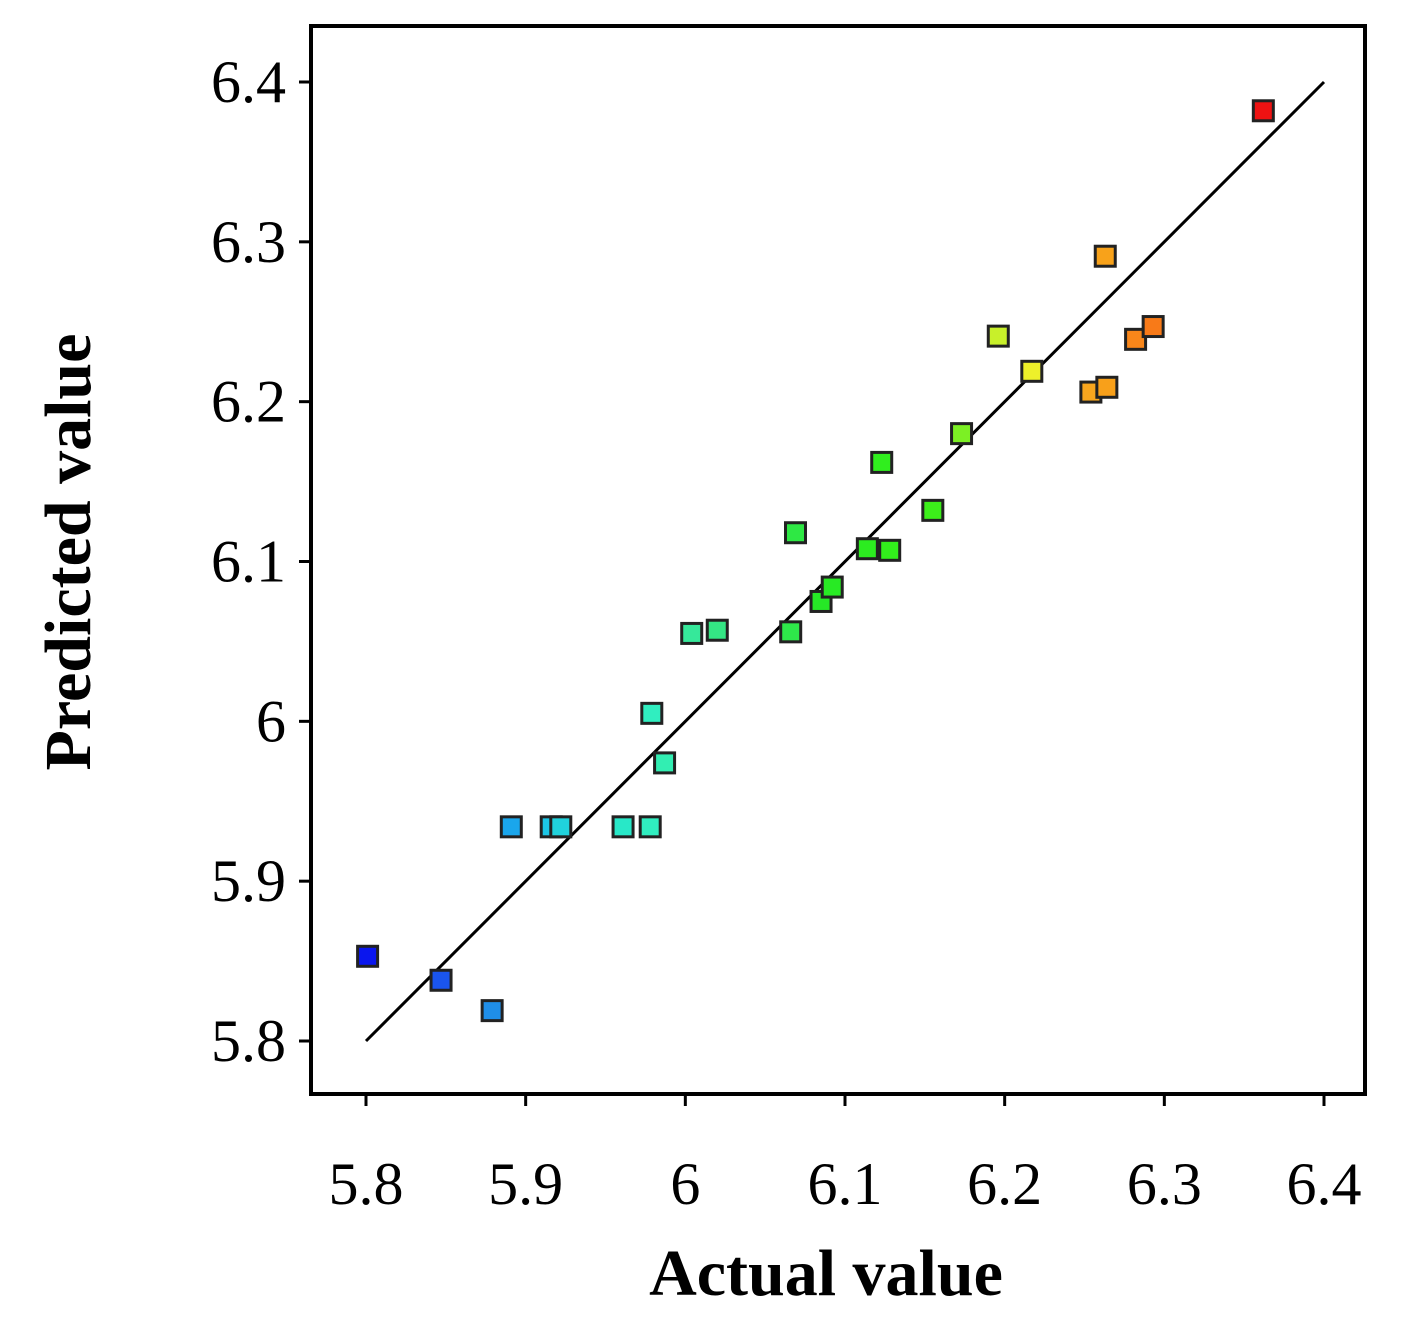 The image size is (1415, 1339). I want to click on x-tick-label: 5.8, so click(366, 1184).